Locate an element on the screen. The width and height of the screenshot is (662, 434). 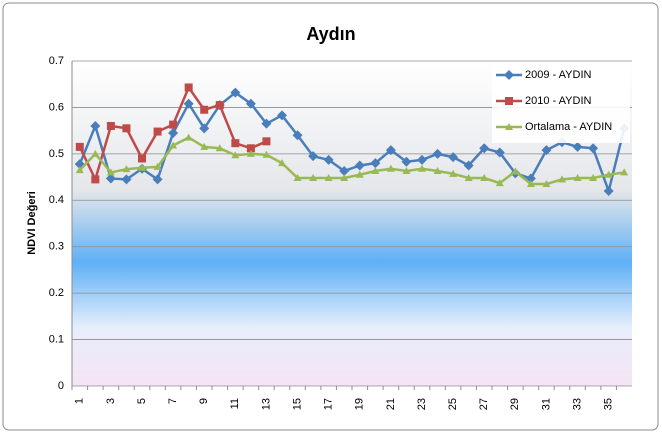
x-tick-label: 9 is located at coordinates (204, 401).